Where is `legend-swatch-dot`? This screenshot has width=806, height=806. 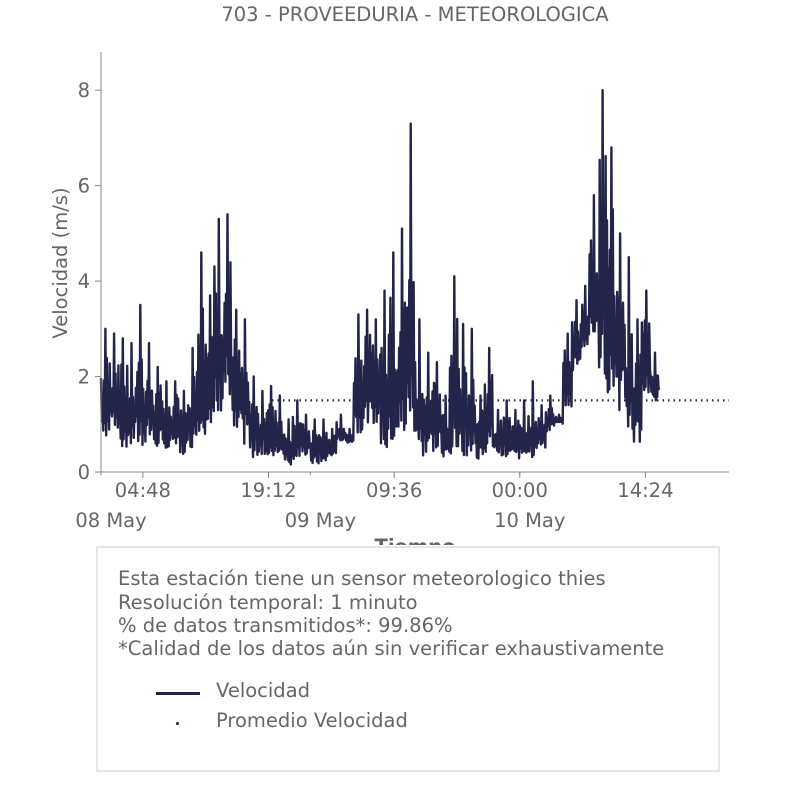 legend-swatch-dot is located at coordinates (177, 723).